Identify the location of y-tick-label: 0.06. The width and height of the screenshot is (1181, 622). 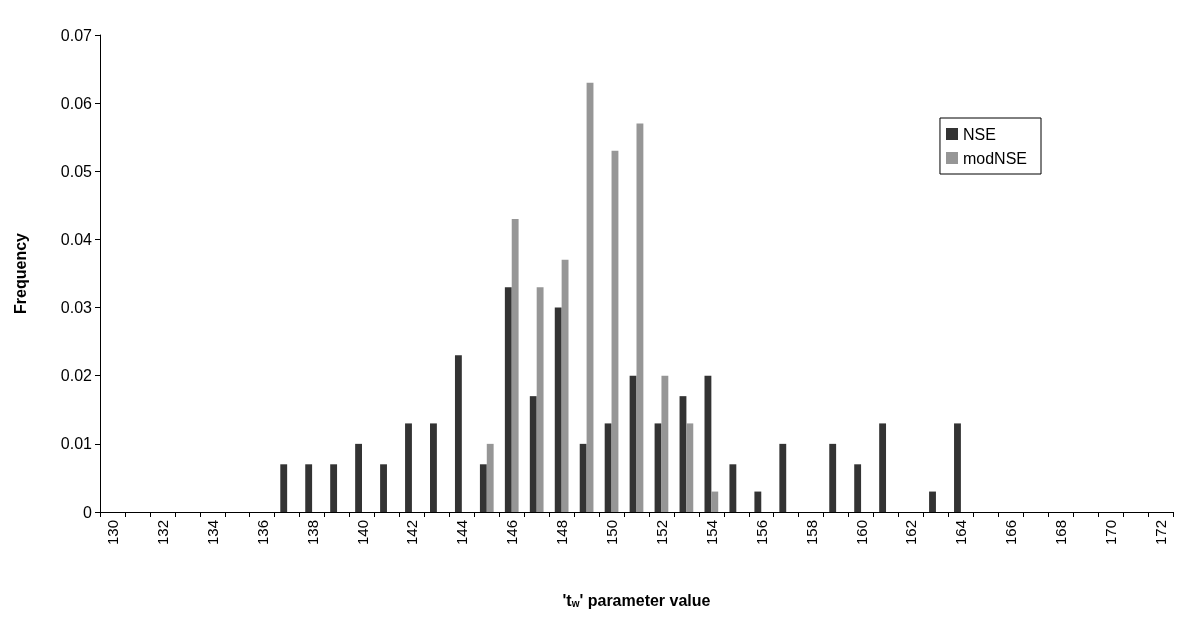
(76, 103).